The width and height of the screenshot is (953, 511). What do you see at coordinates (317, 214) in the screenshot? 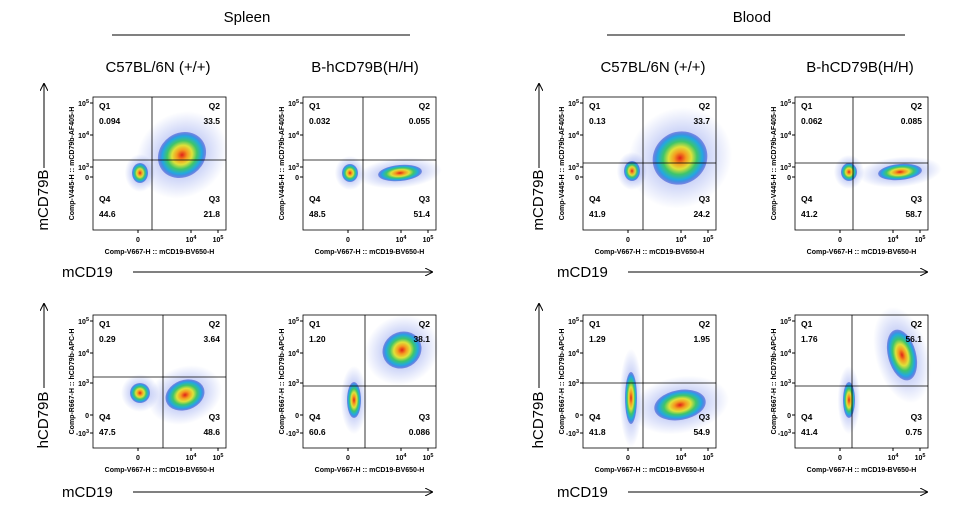
I see `quadrant-value: 48.5` at bounding box center [317, 214].